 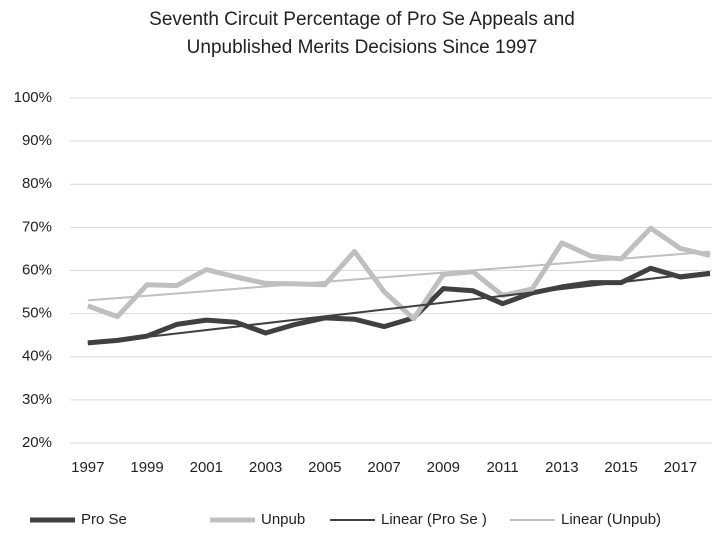 What do you see at coordinates (37, 269) in the screenshot?
I see `y-tick-label: 60%` at bounding box center [37, 269].